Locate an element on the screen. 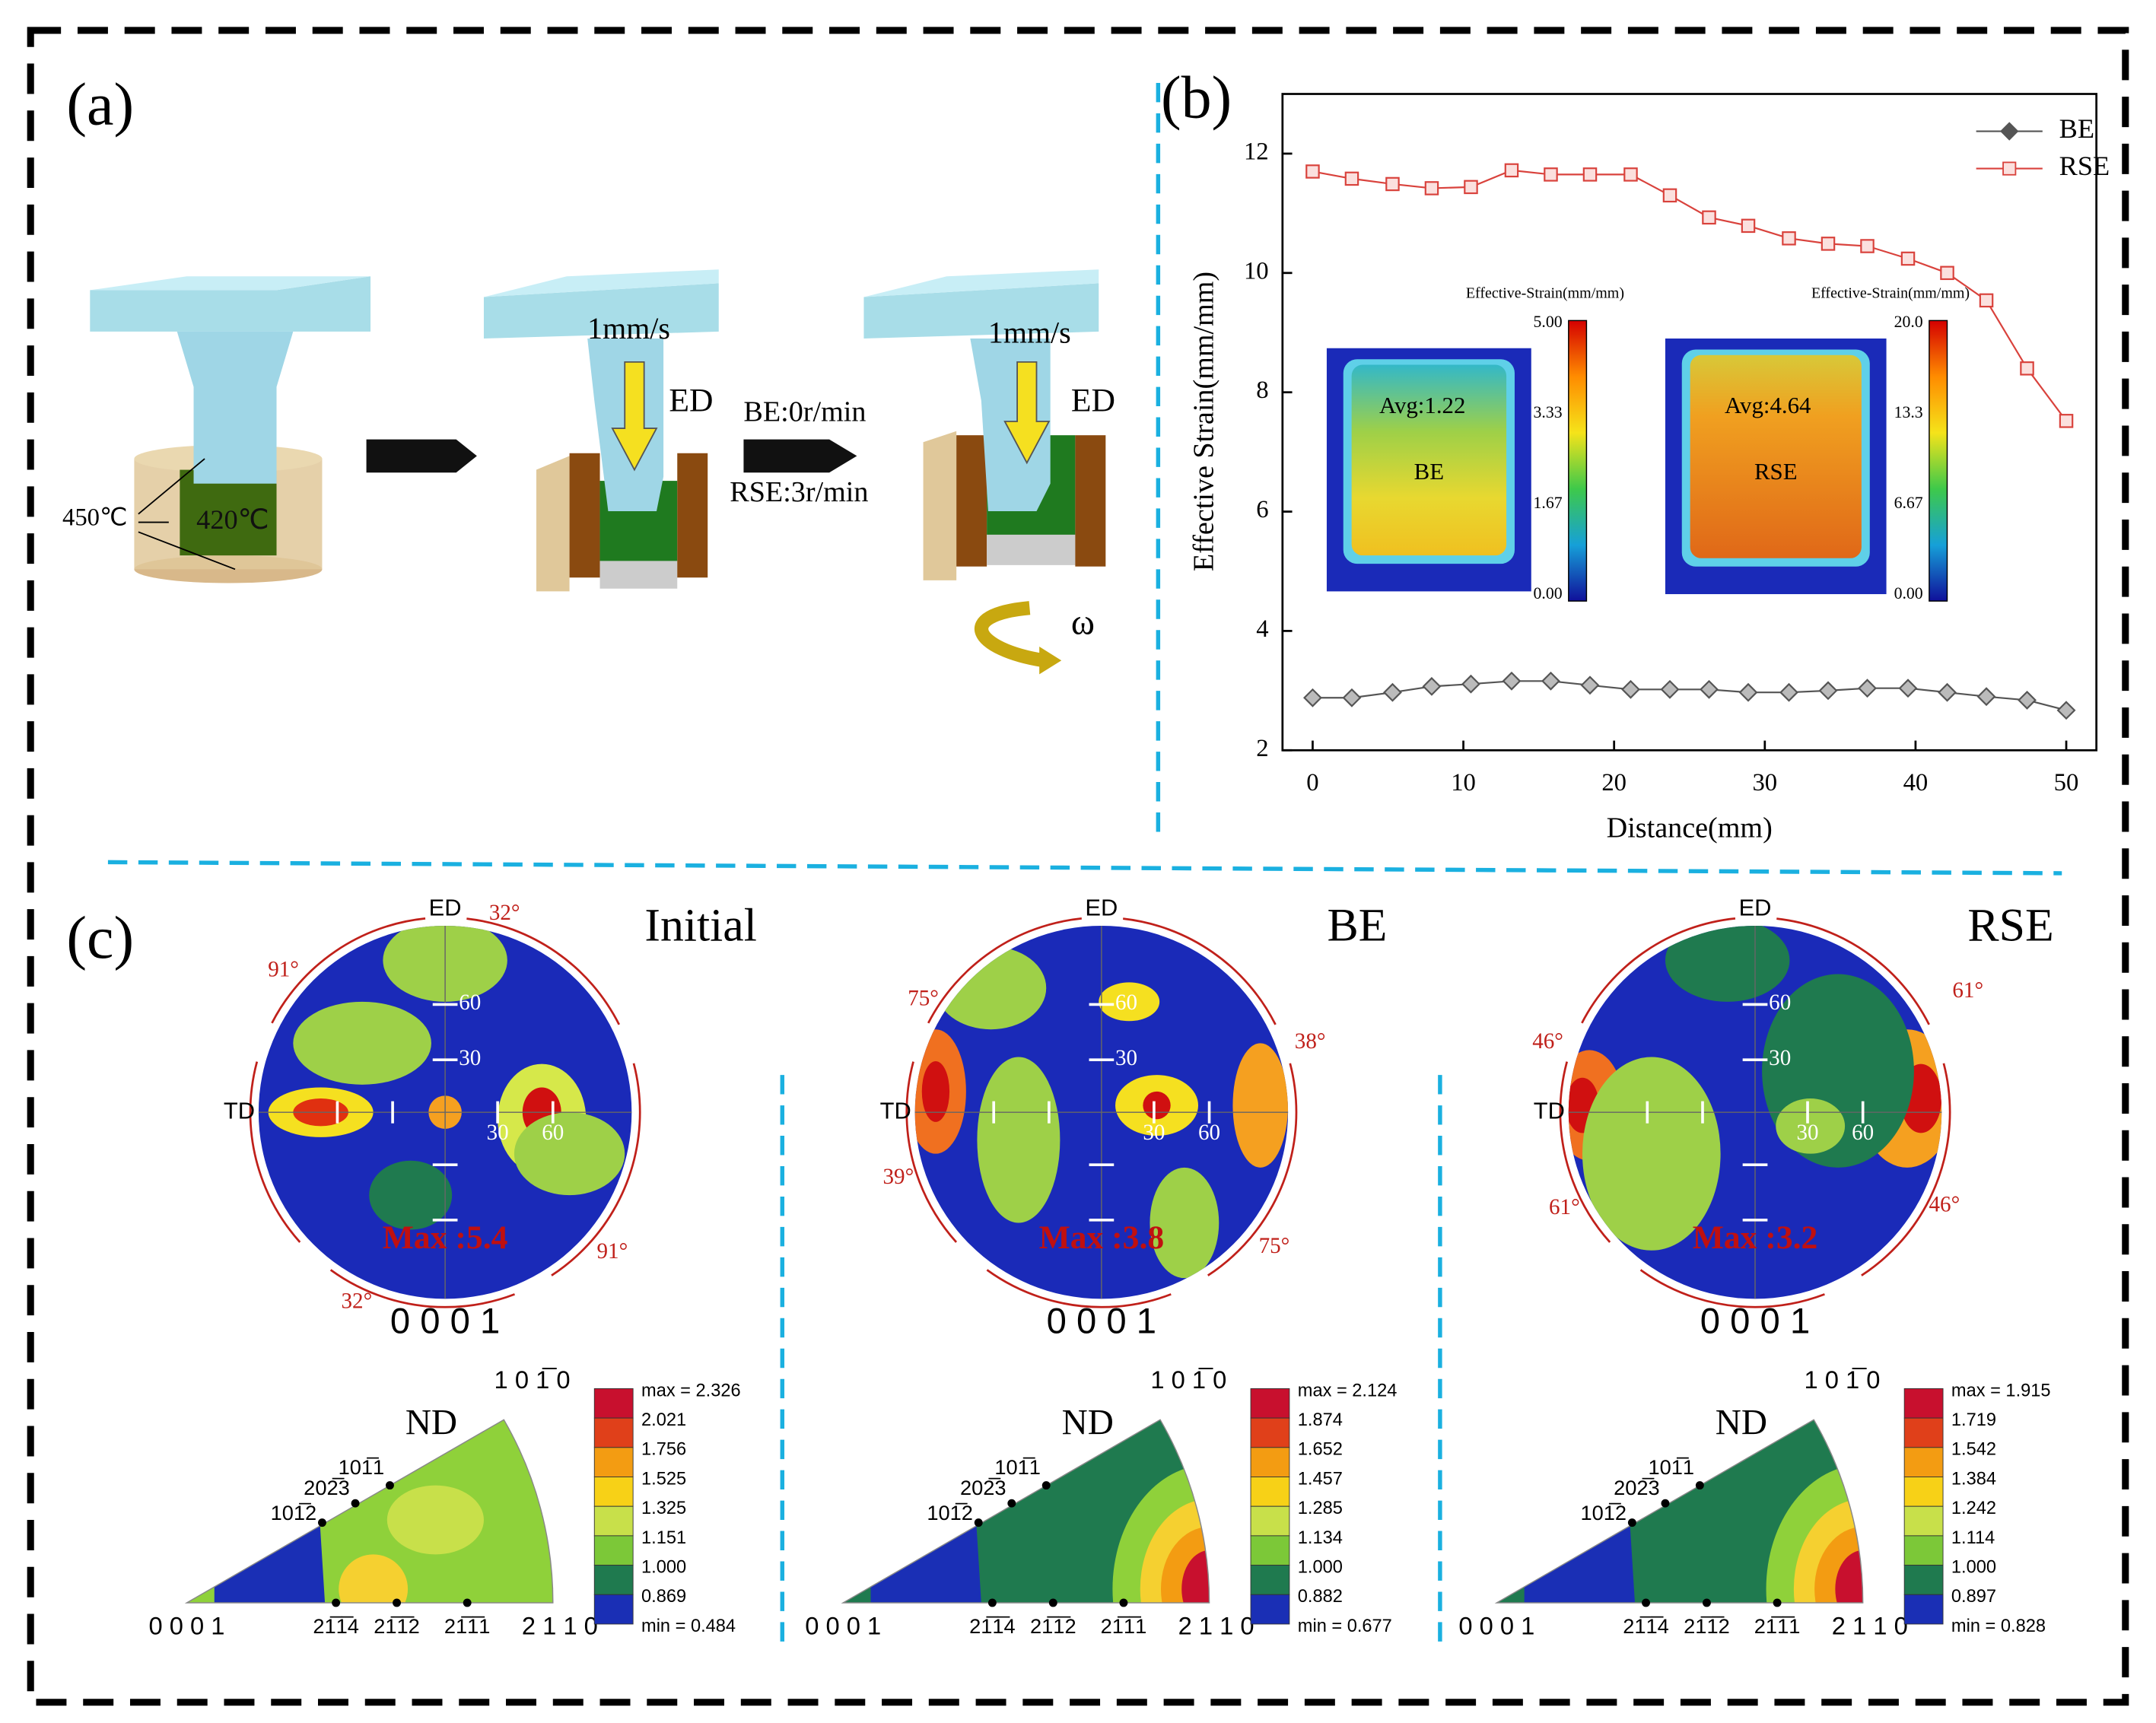 This screenshot has height=1723, width=2156. x-tick-label: 50 is located at coordinates (2067, 783).